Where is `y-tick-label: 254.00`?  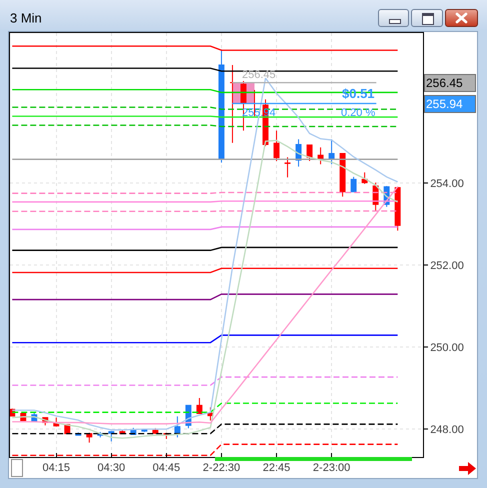
y-tick-label: 254.00 is located at coordinates (447, 184).